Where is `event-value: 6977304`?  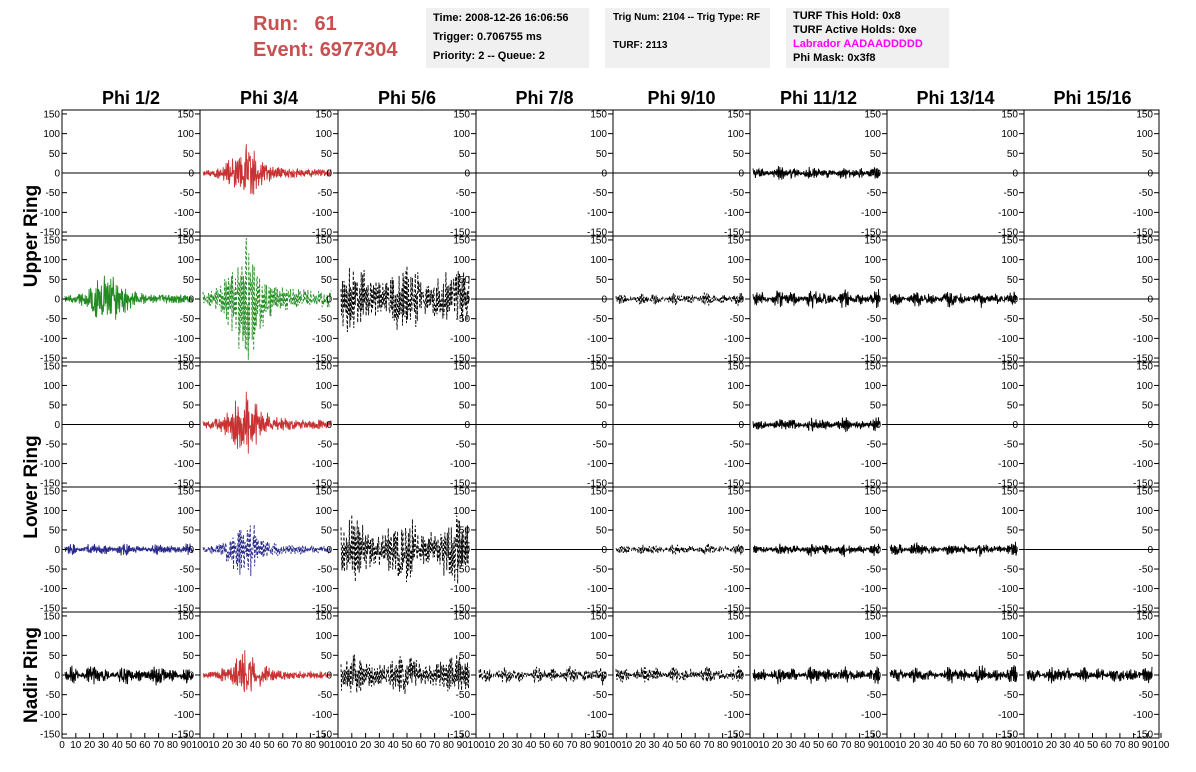 event-value: 6977304 is located at coordinates (358, 50).